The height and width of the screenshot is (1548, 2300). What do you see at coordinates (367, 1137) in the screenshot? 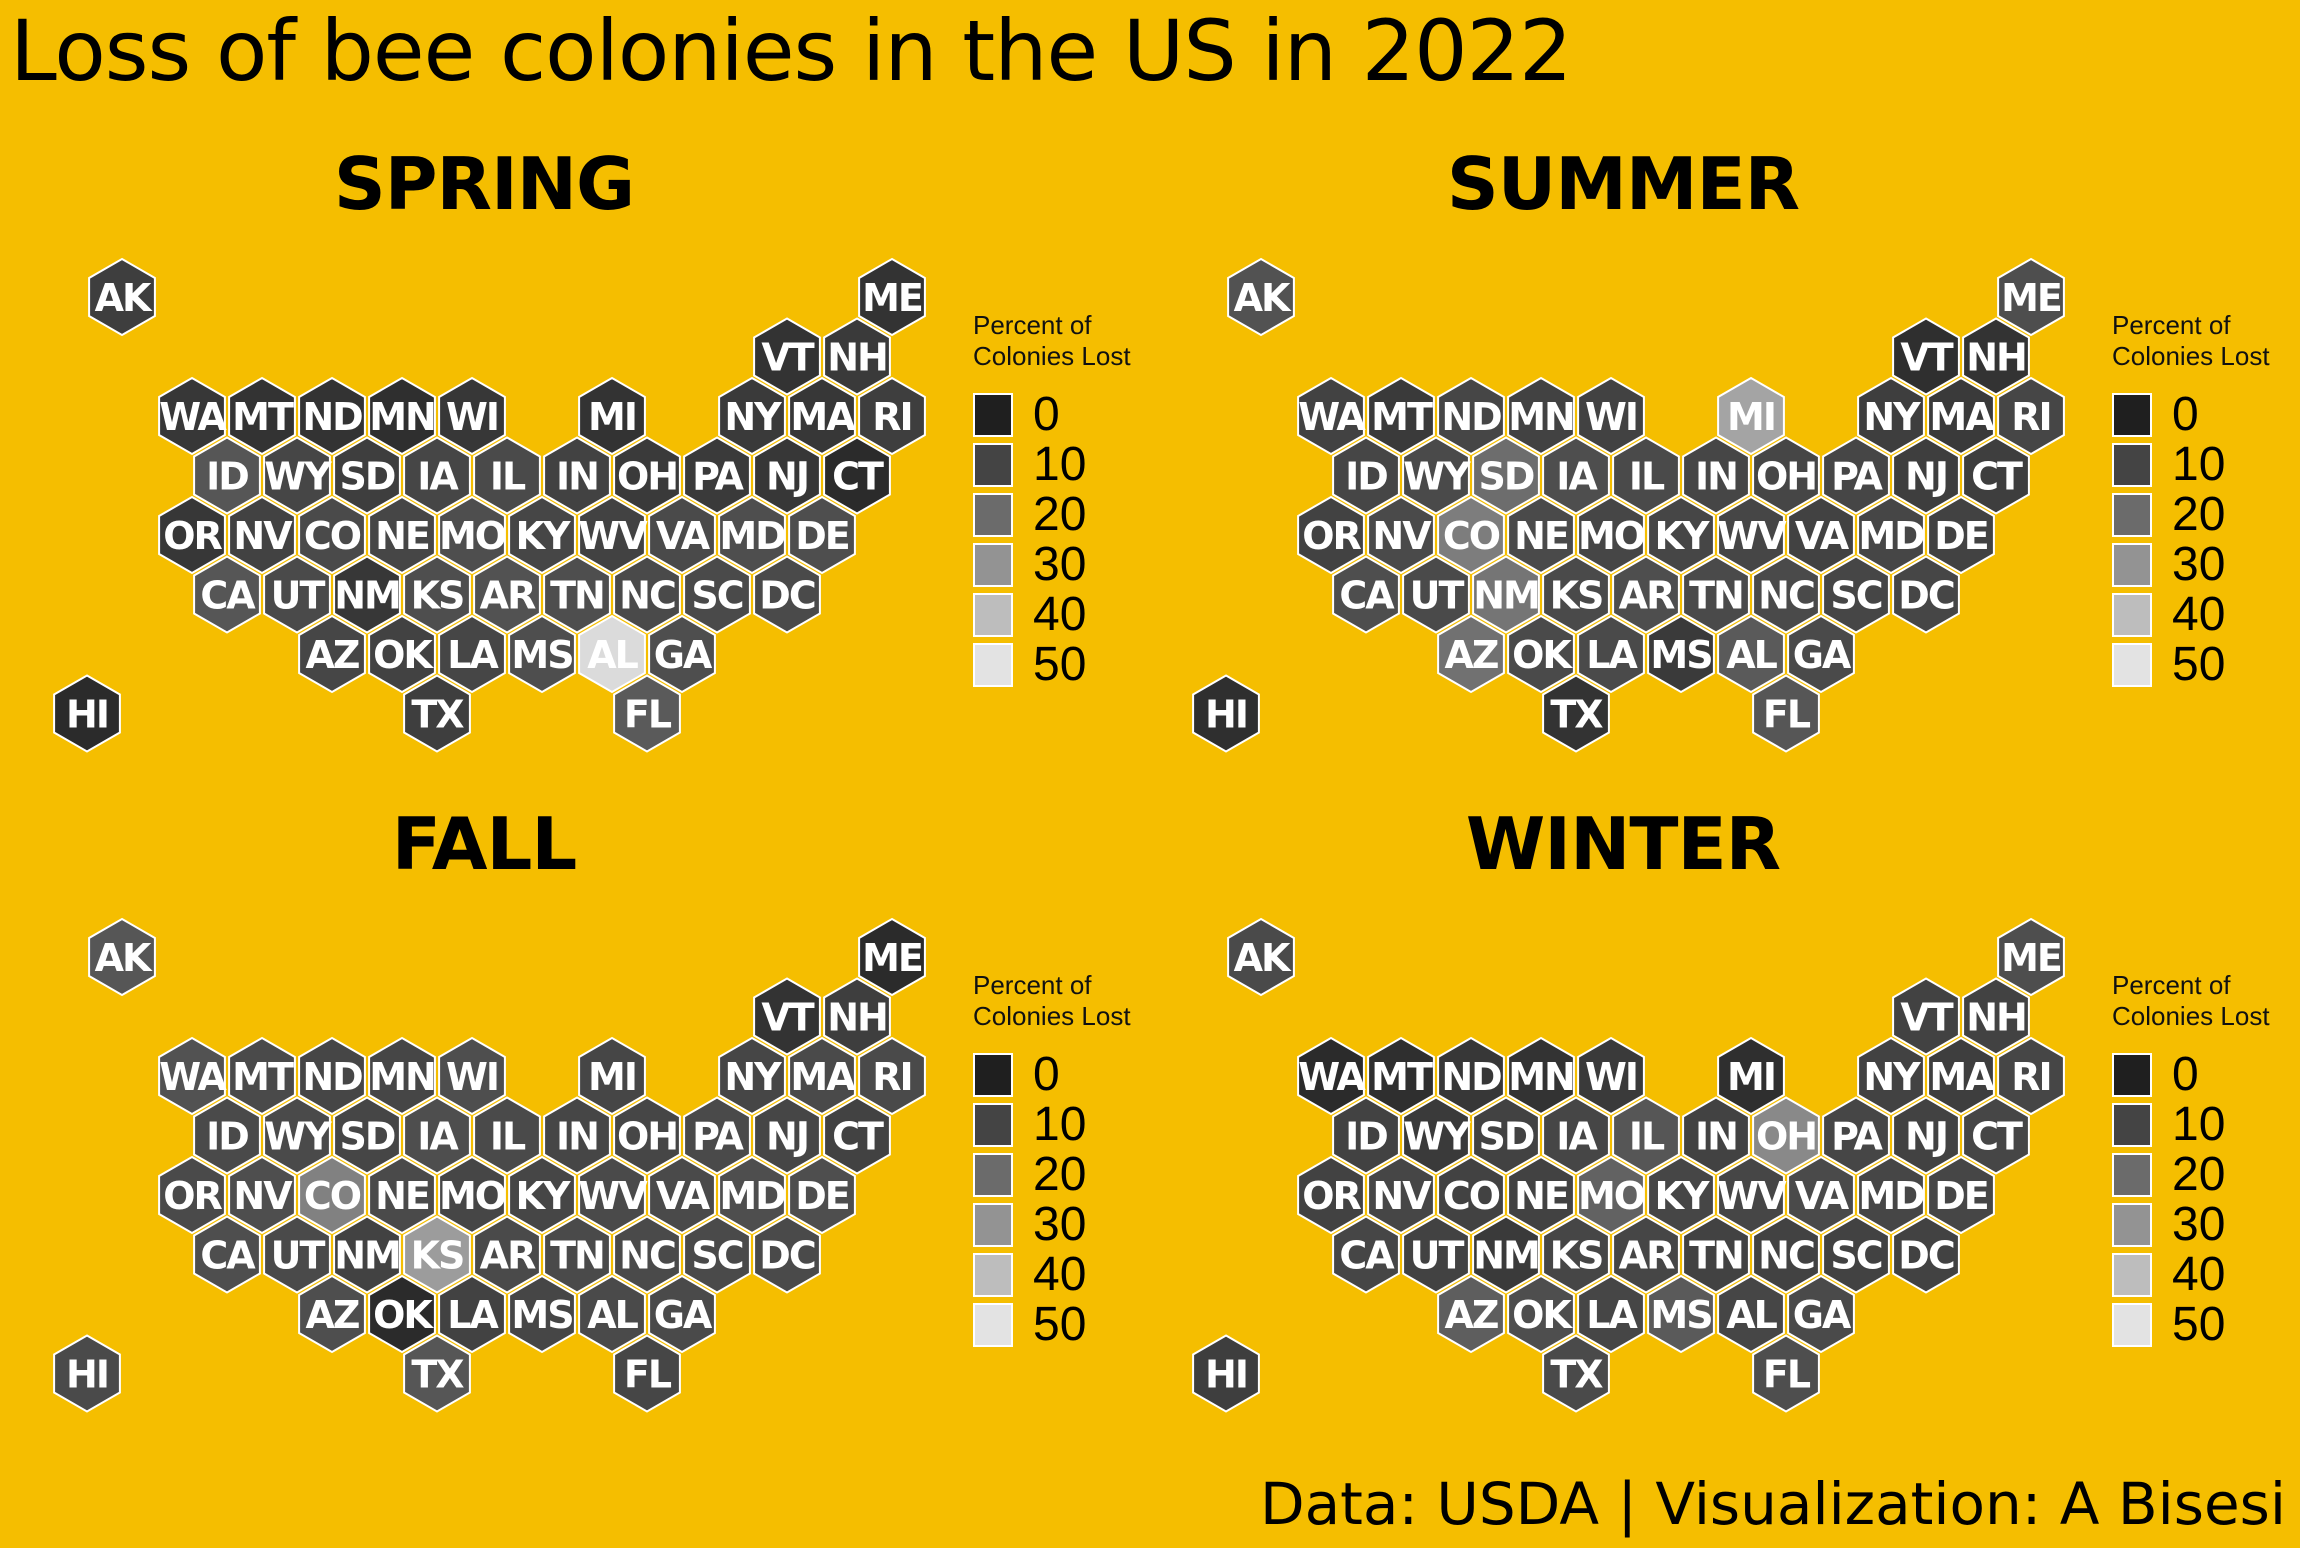
I see `state-label: SD` at bounding box center [367, 1137].